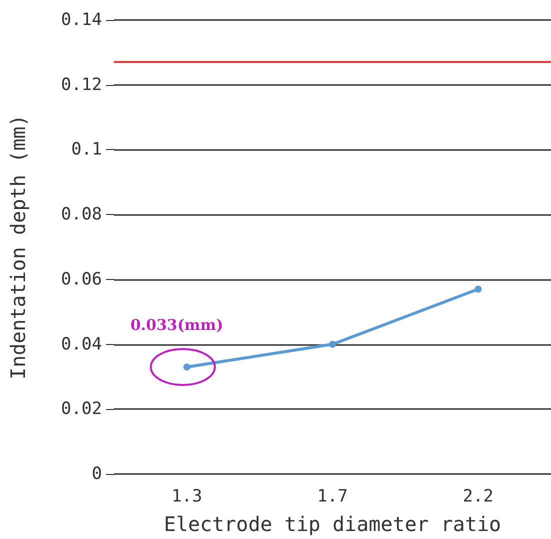 Image resolution: width=551 pixels, height=539 pixels. Describe the element at coordinates (333, 524) in the screenshot. I see `x-axis-title: Electrode tip diameter ratio` at that location.